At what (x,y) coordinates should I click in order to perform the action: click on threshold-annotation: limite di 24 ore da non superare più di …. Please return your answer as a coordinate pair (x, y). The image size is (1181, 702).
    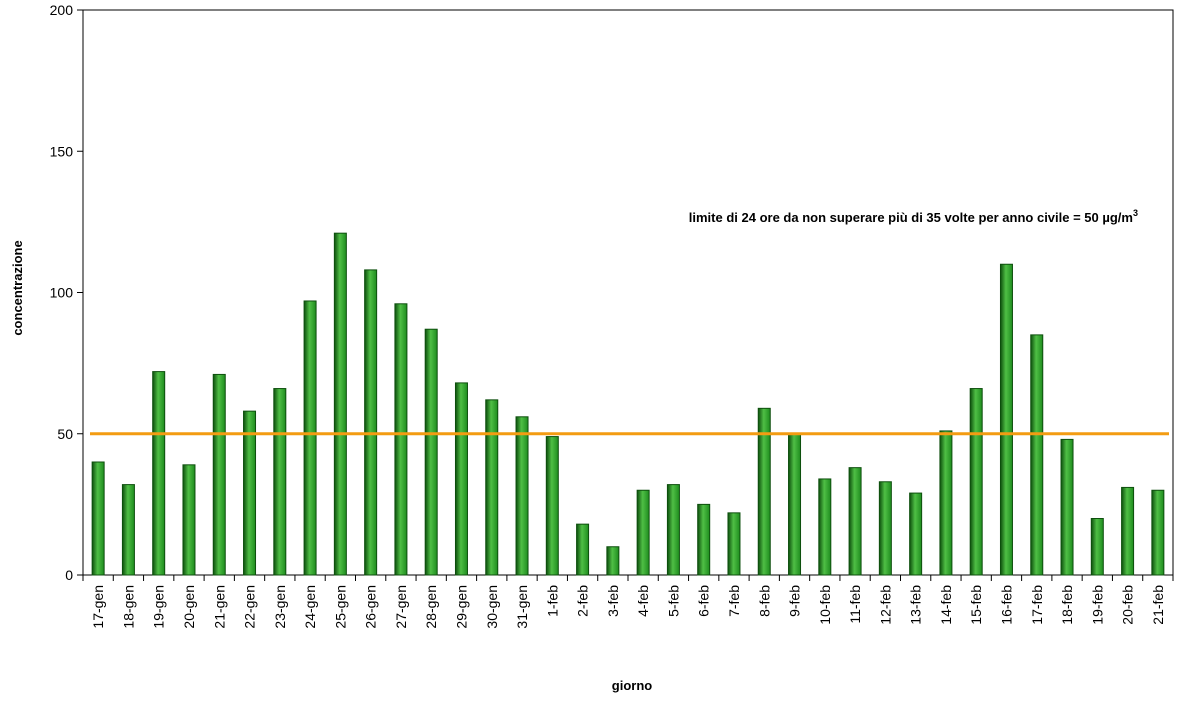
    Looking at the image, I should click on (913, 216).